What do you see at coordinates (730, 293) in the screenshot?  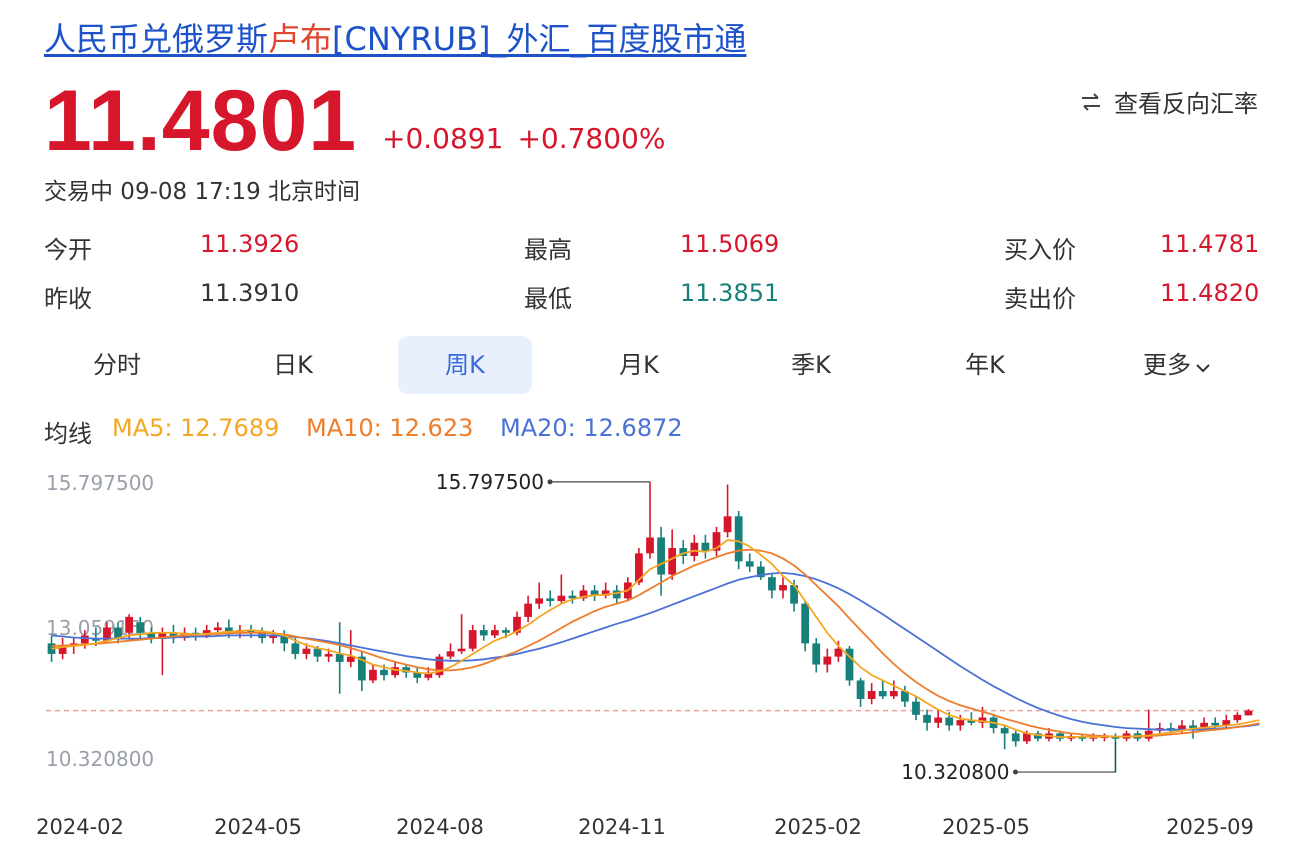 I see `low-value: 11.3851` at bounding box center [730, 293].